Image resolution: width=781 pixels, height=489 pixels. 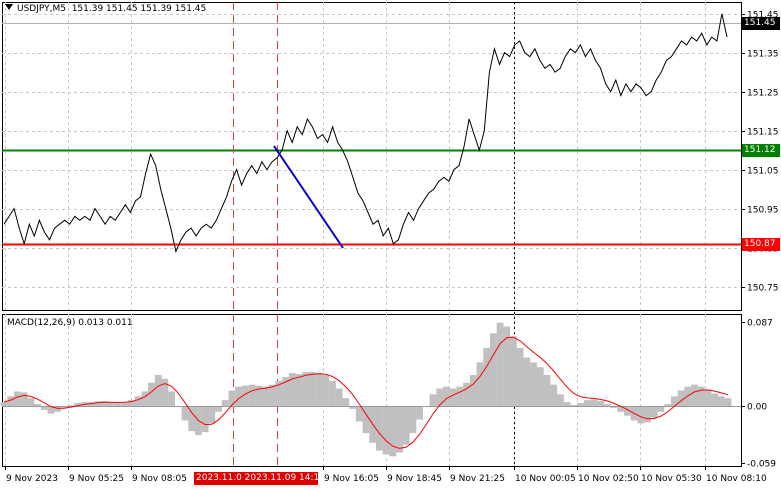 What do you see at coordinates (763, 172) in the screenshot?
I see `price-tick-label: 151.05` at bounding box center [763, 172].